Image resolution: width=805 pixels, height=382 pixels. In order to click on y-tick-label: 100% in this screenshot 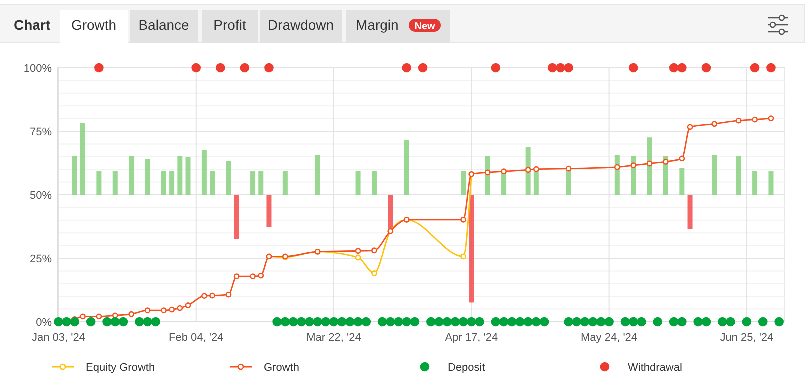, I will do `click(38, 69)`.